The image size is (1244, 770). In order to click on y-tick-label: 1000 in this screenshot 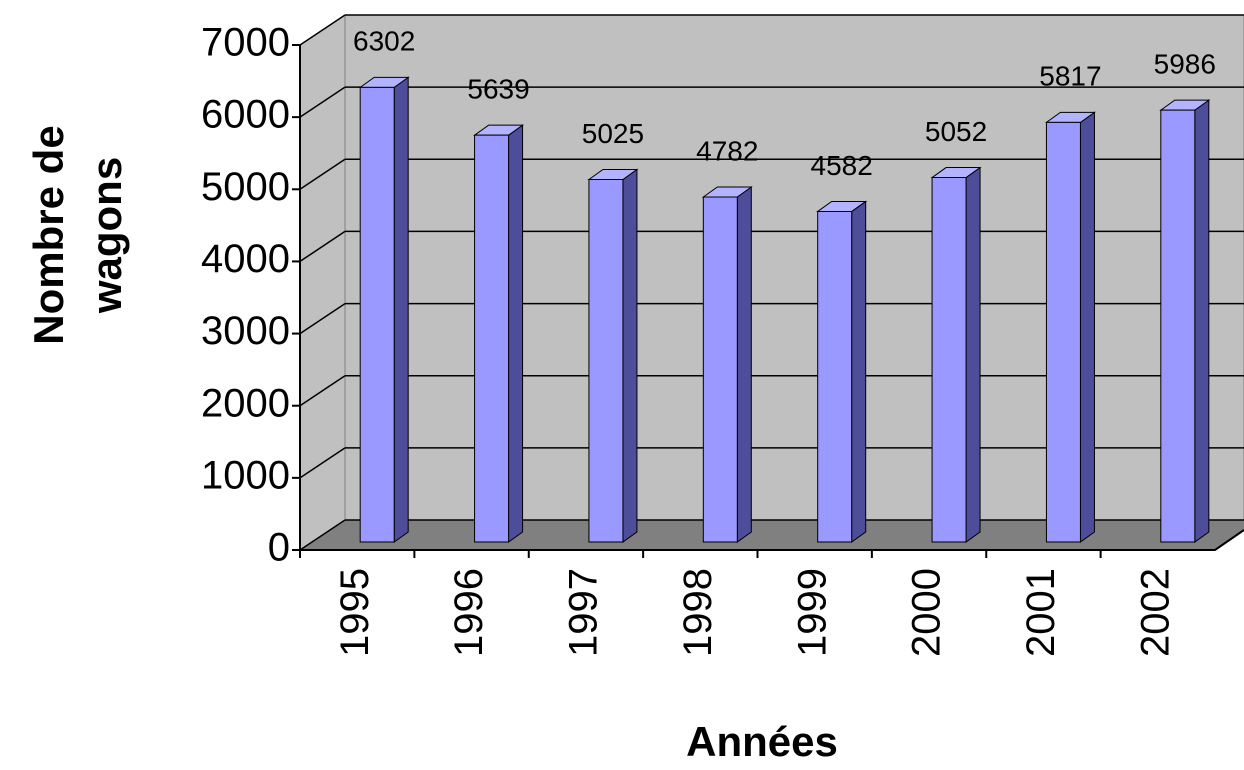, I will do `click(245, 475)`.